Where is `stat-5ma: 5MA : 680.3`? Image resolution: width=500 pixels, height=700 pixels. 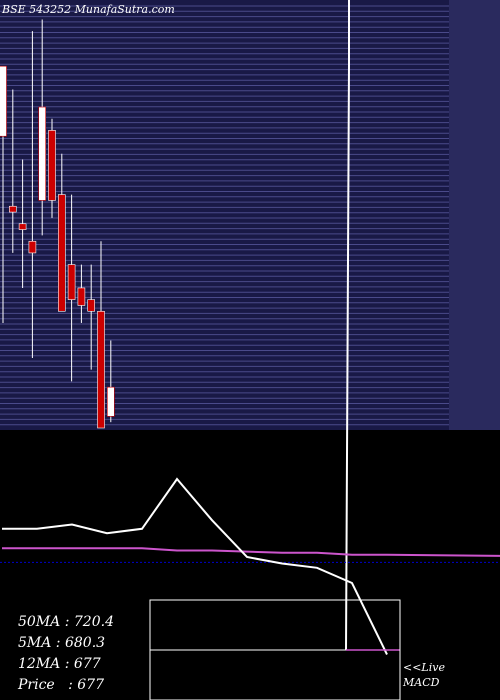
stat-5ma: 5MA : 680.3 is located at coordinates (62, 643).